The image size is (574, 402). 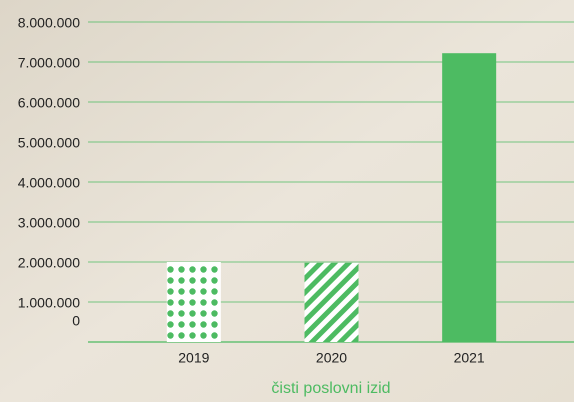 What do you see at coordinates (49, 223) in the screenshot?
I see `y-tick-label: 3.000.000` at bounding box center [49, 223].